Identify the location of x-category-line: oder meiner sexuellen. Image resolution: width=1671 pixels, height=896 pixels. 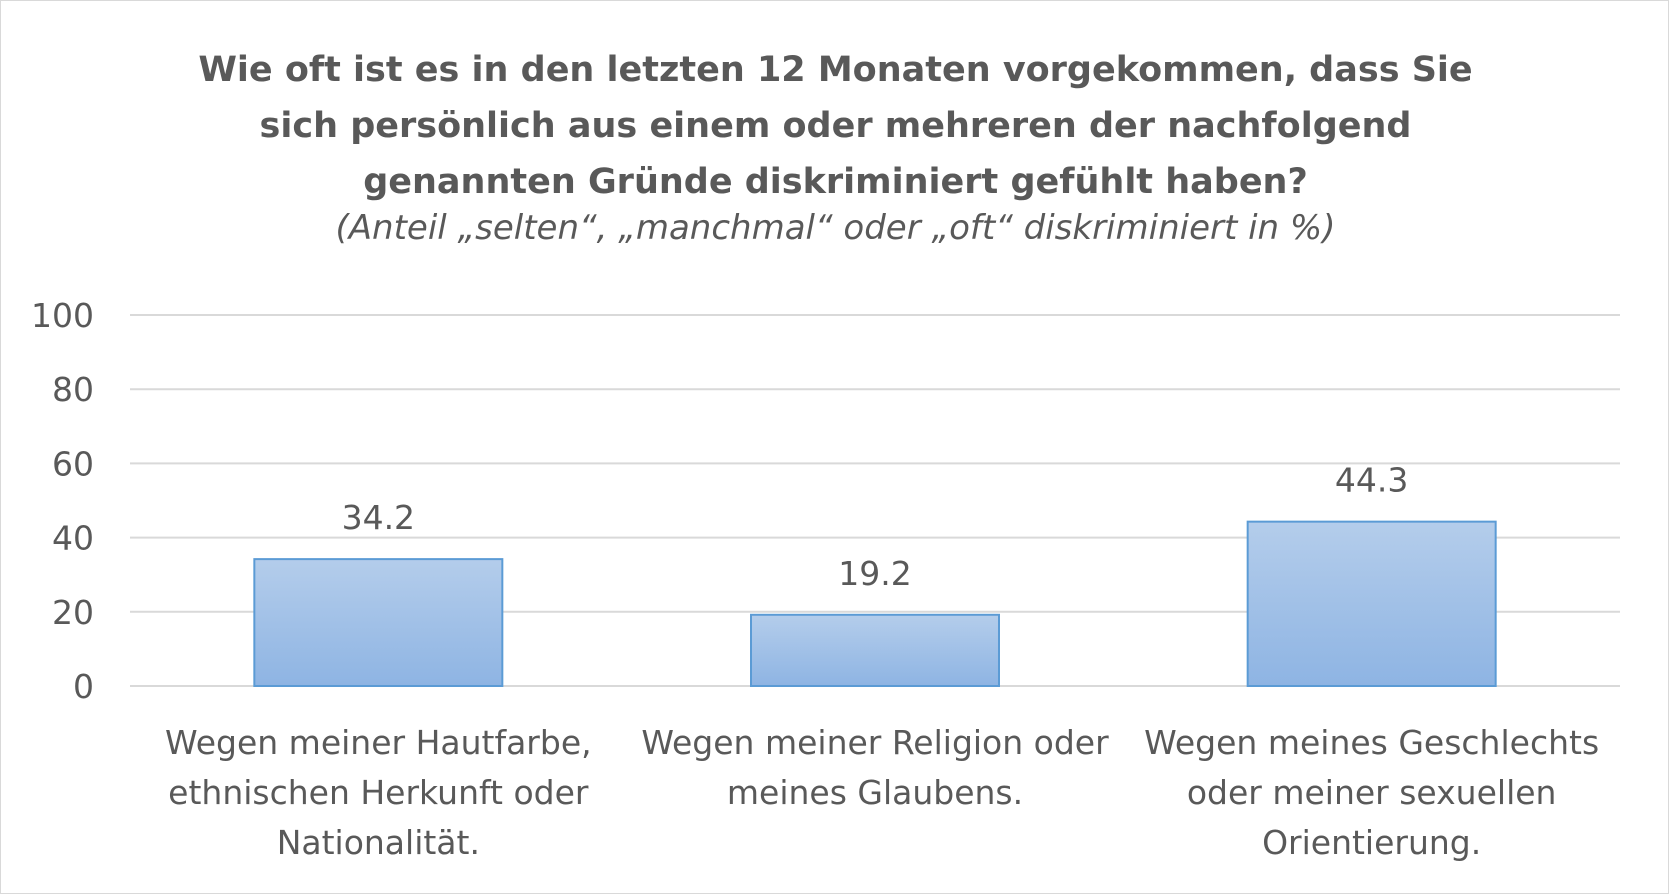
(1371, 792).